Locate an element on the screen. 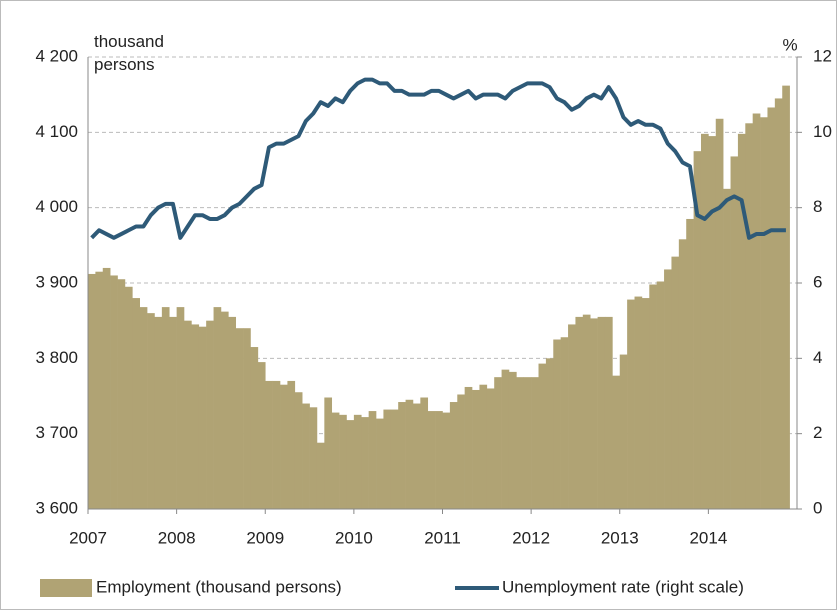  y-tick-label: 4 000 is located at coordinates (56, 206).